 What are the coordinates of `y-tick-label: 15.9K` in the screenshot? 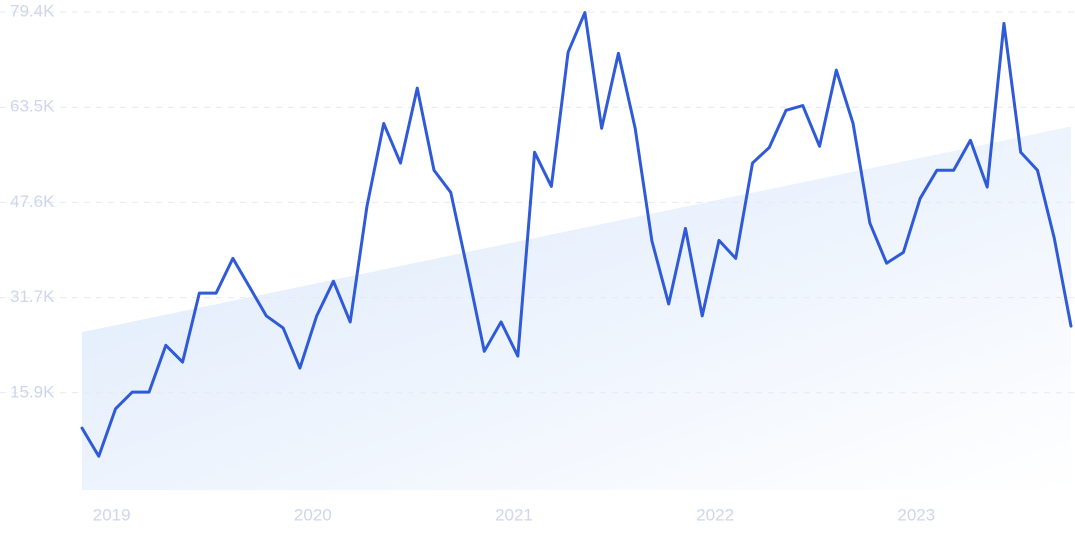 It's located at (32, 391).